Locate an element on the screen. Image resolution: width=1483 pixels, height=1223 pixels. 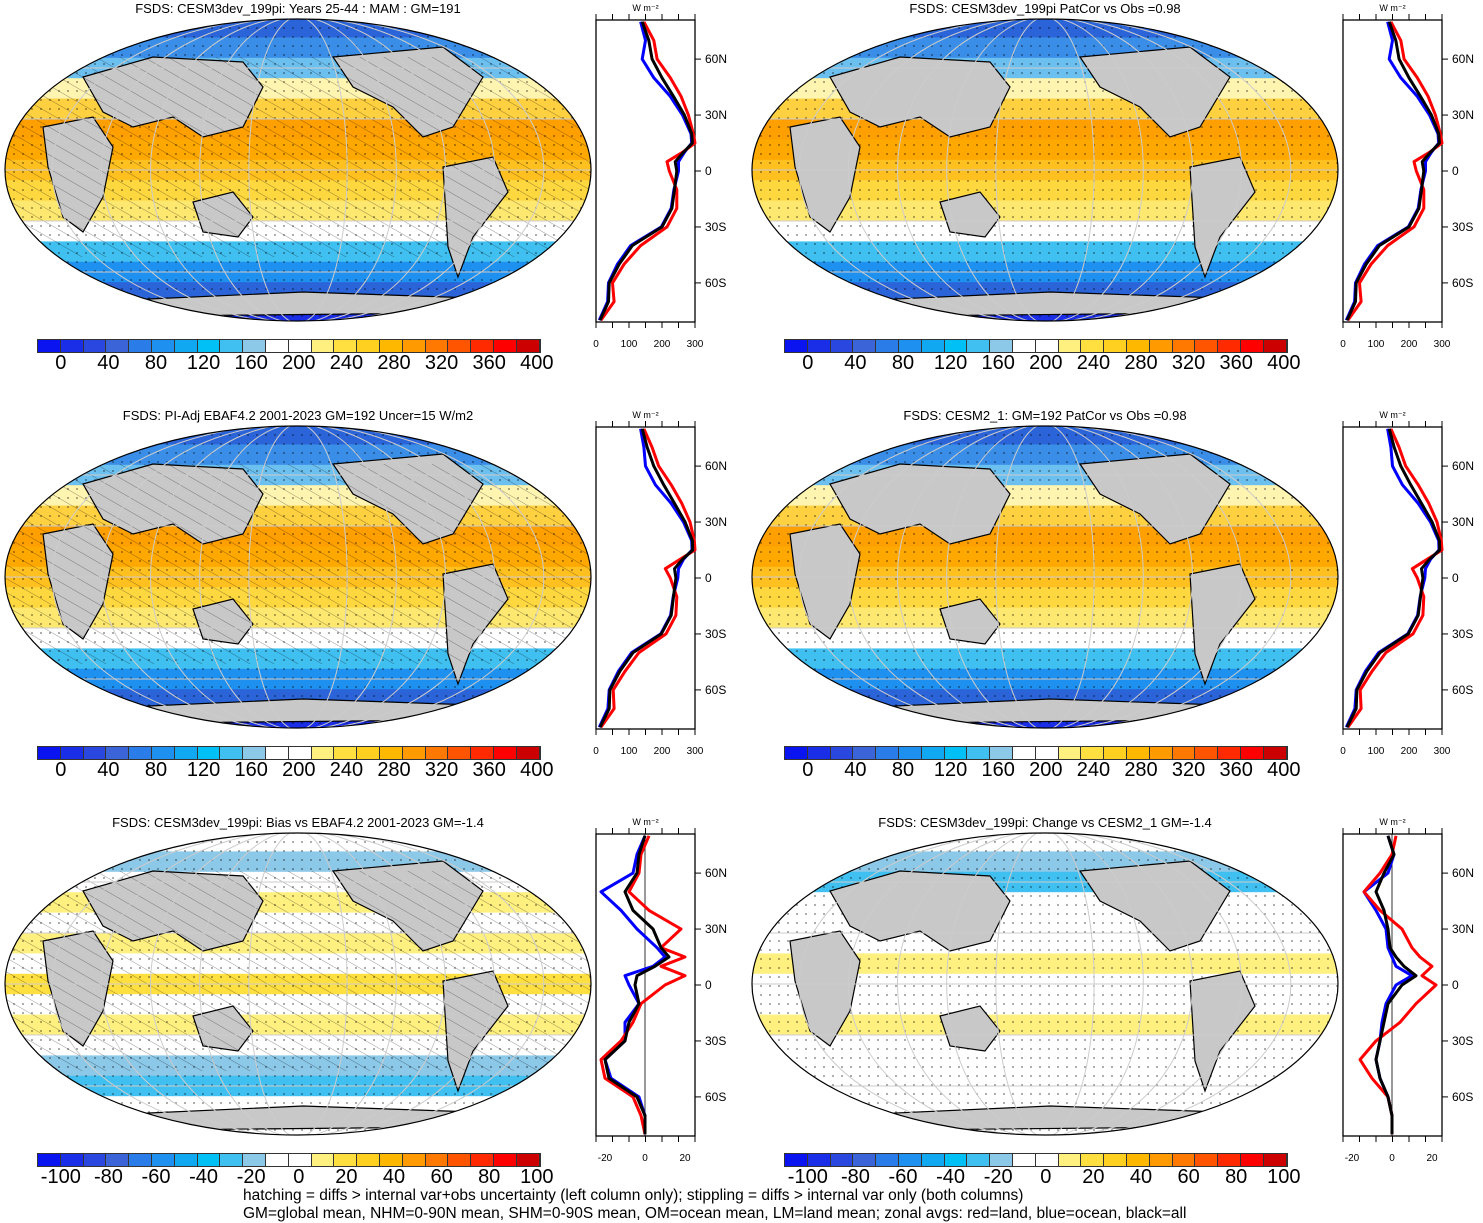
colorbar-label: 400 is located at coordinates (1284, 770).